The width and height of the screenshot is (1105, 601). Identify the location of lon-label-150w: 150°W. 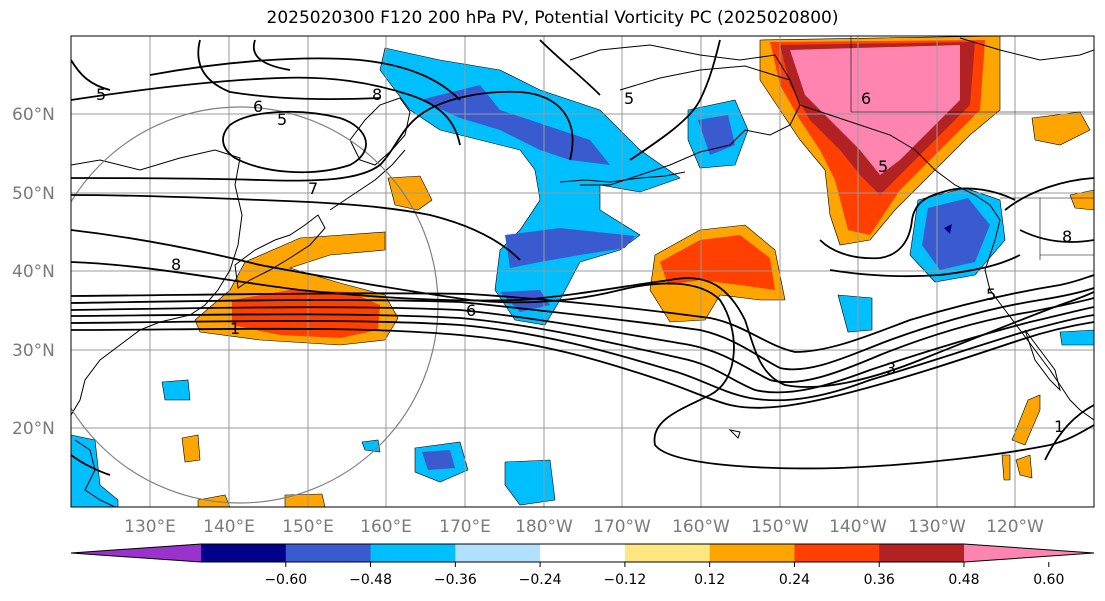
(780, 527).